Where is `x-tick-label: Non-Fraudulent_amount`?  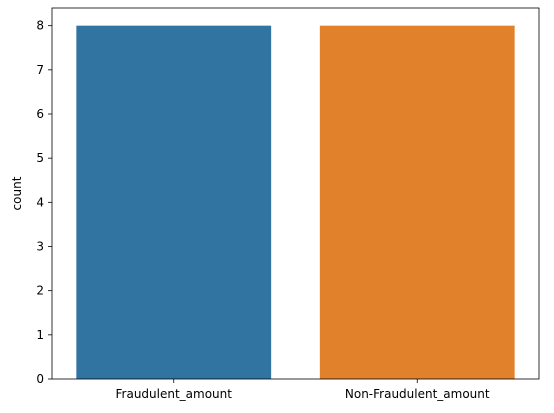
x-tick-label: Non-Fraudulent_amount is located at coordinates (417, 394).